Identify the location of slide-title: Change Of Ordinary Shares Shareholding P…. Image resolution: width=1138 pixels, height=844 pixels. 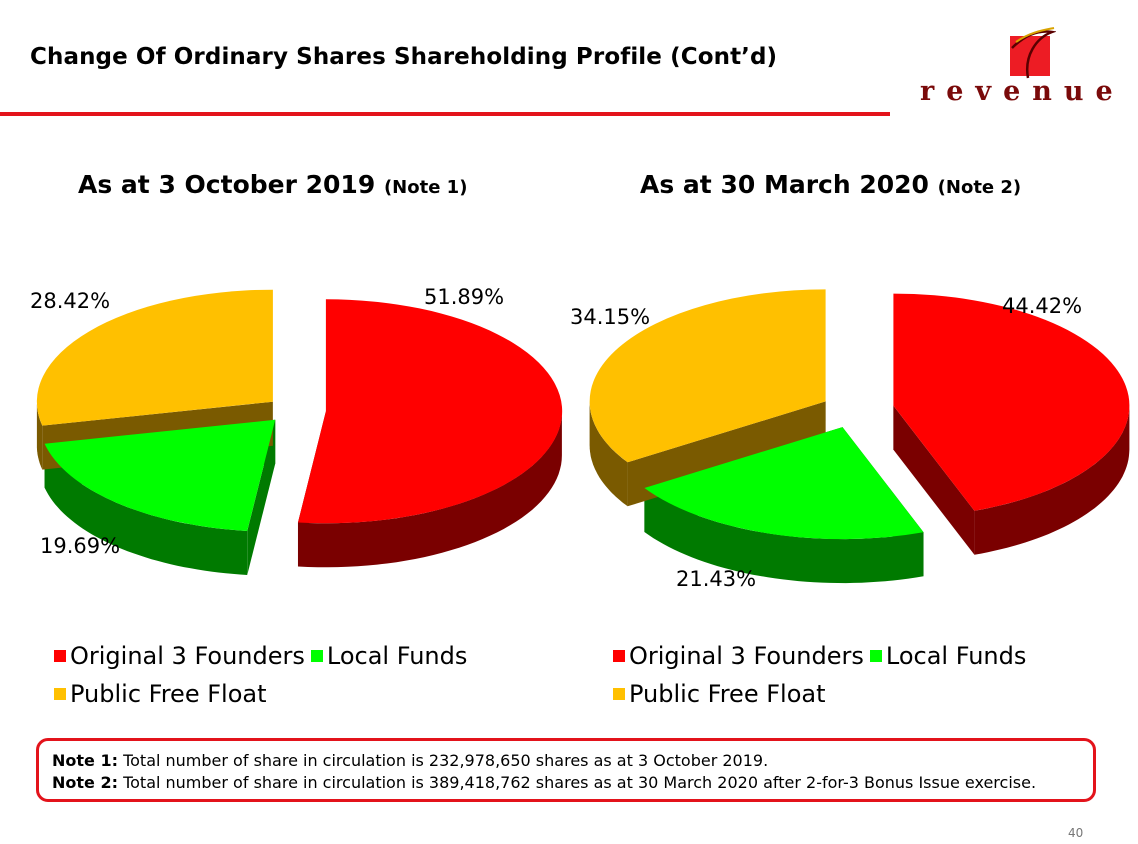
(404, 57).